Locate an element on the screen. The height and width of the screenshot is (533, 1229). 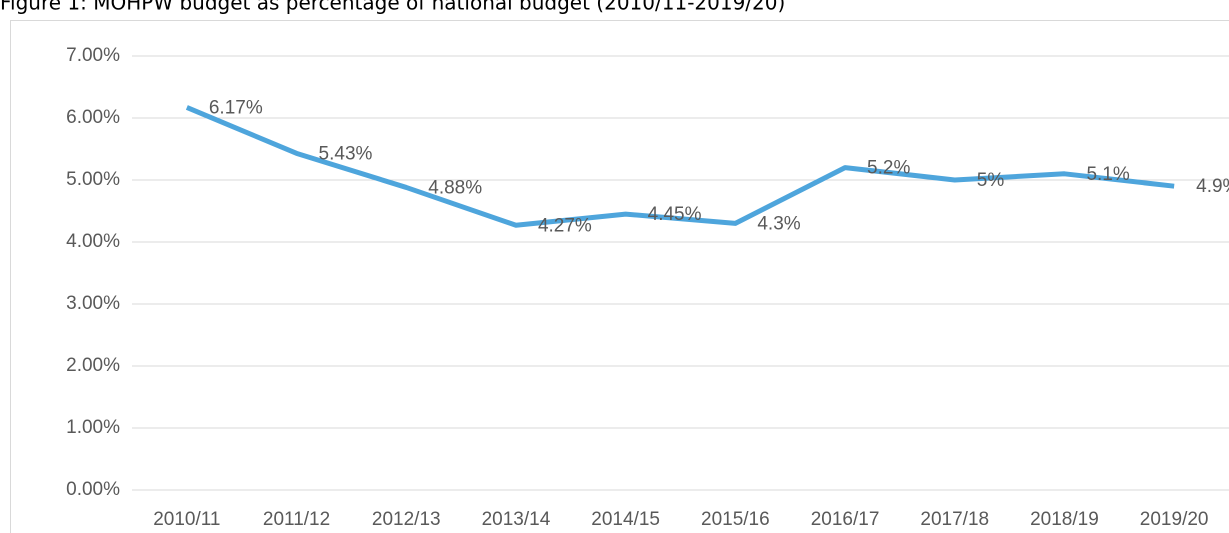
data-label: 6.17% is located at coordinates (236, 107).